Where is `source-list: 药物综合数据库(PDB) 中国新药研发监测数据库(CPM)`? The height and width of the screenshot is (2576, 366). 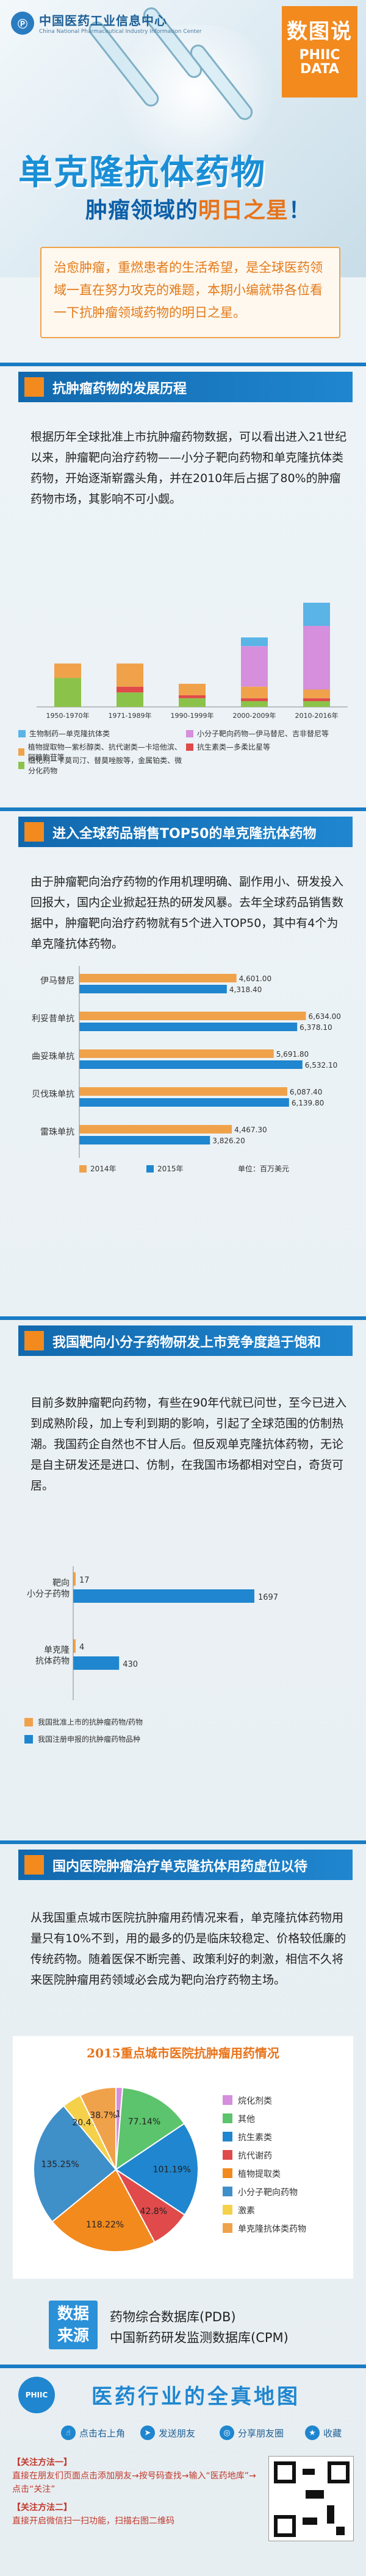 source-list: 药物综合数据库(PDB) 中国新药研发监测数据库(CPM) is located at coordinates (199, 2328).